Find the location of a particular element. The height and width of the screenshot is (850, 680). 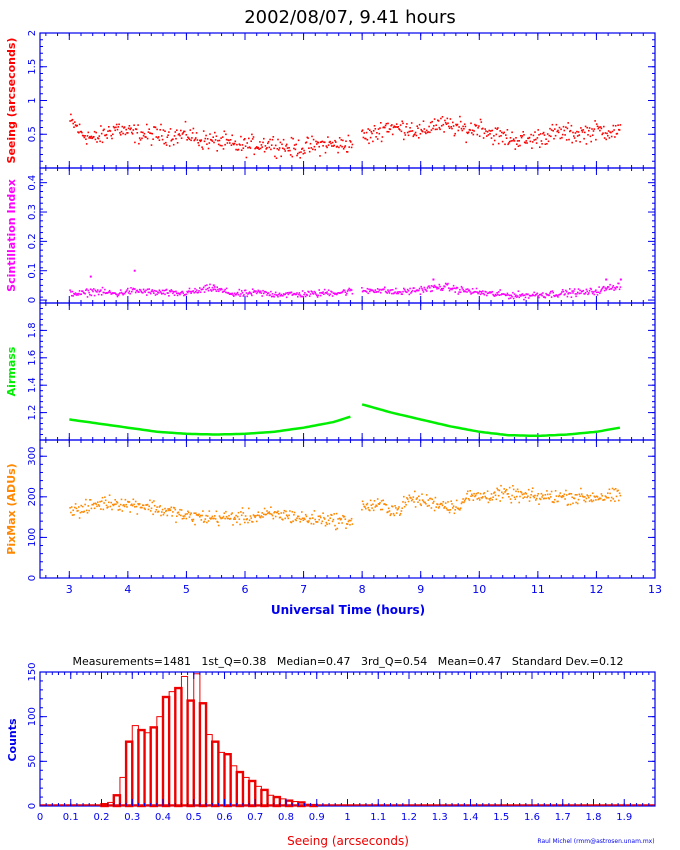

y-tick-label: 300 is located at coordinates (32, 456).